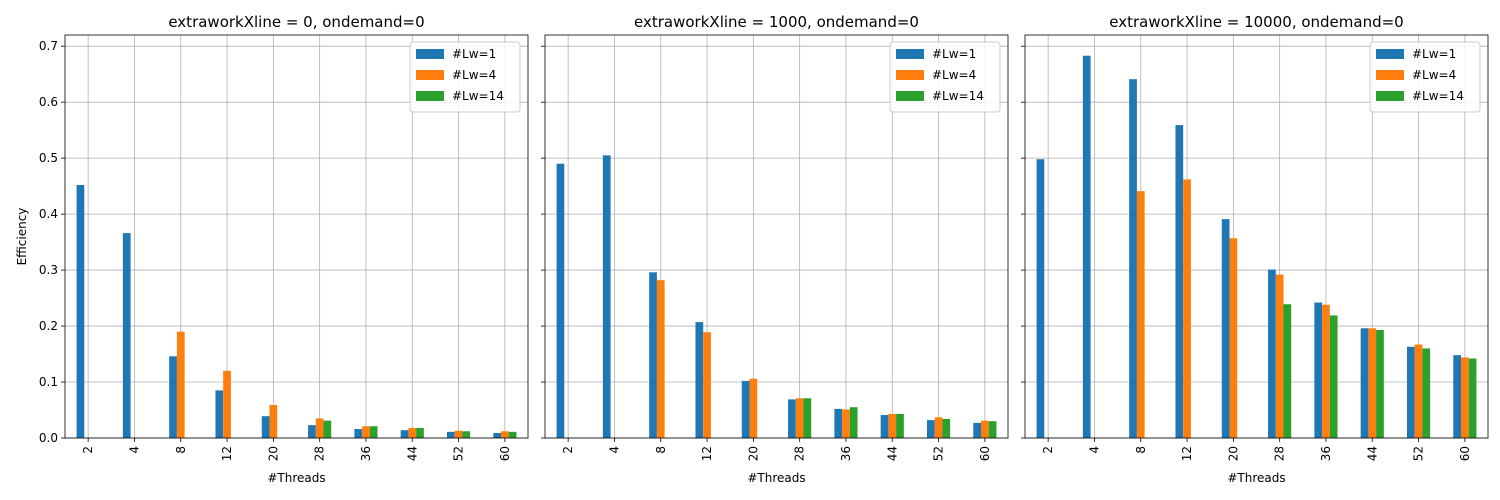 The image size is (1500, 500). Describe the element at coordinates (1256, 22) in the screenshot. I see `panel-title: extraworkXline = 10000, ondemand=0` at that location.